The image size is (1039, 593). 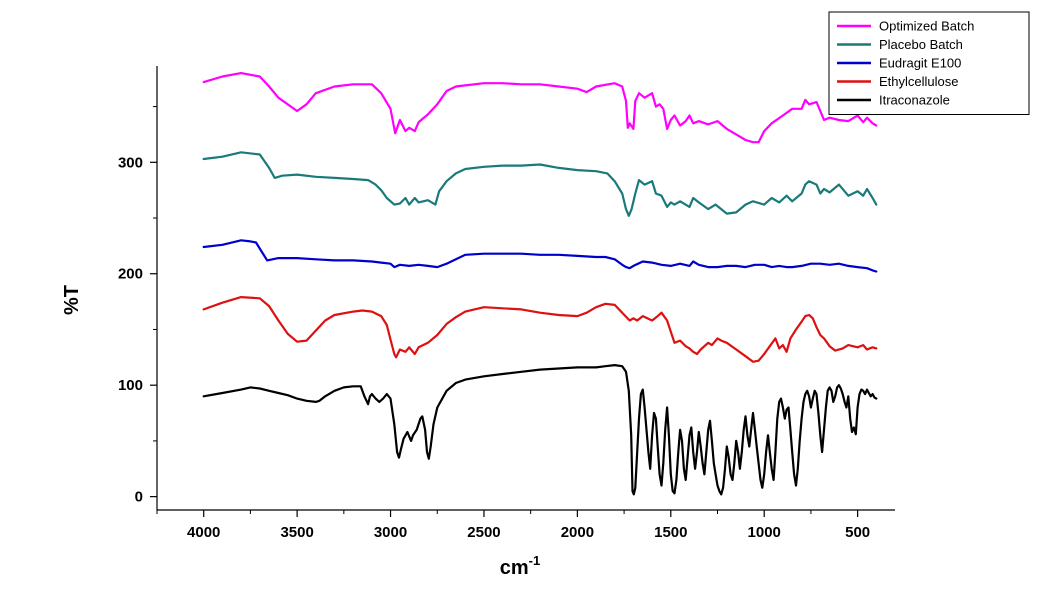 I want to click on legend-label: Ethylcellulose, so click(x=919, y=81).